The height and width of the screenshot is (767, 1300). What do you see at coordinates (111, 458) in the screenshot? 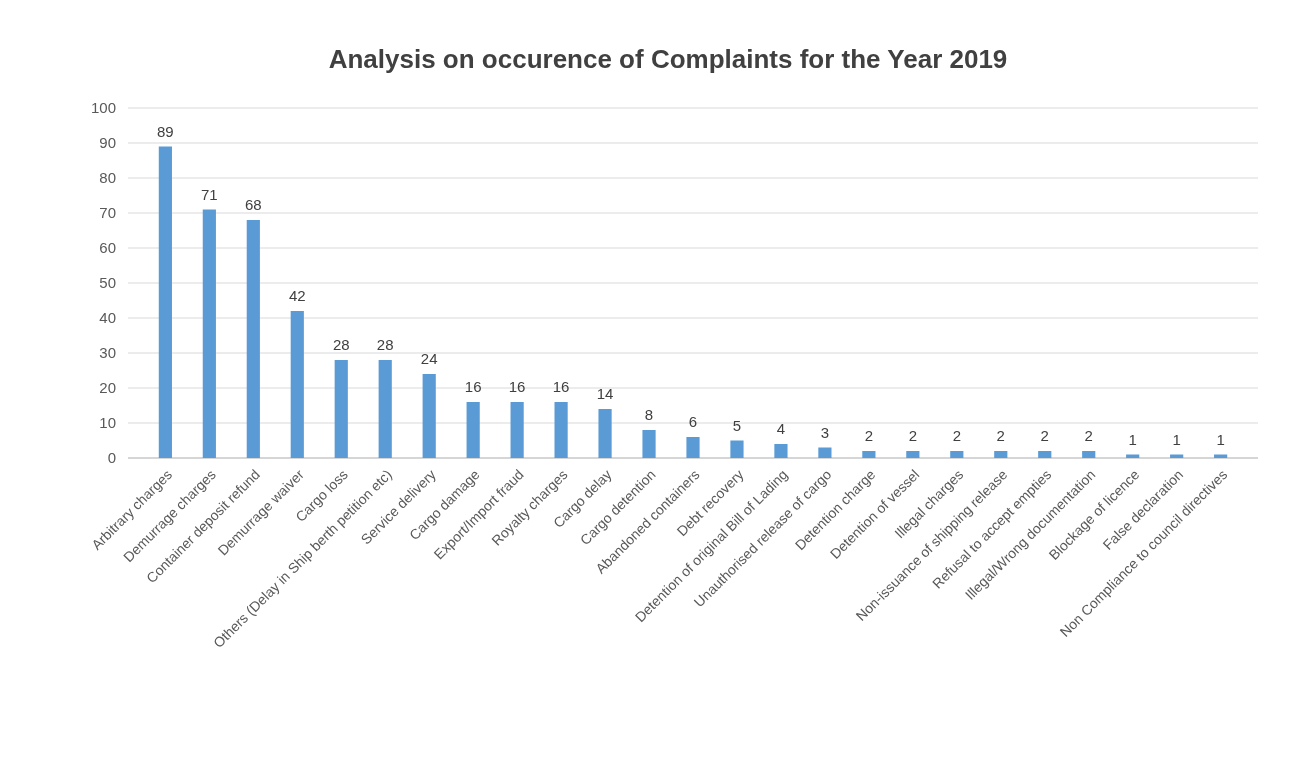
I see `y-tick-label: 0` at bounding box center [111, 458].